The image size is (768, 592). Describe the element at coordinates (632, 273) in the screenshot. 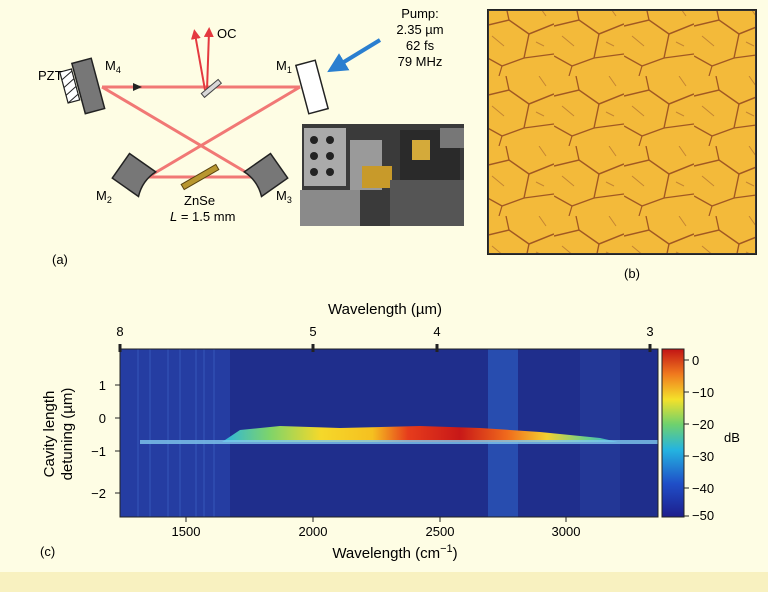

I see `panel-b-label: (b)` at that location.